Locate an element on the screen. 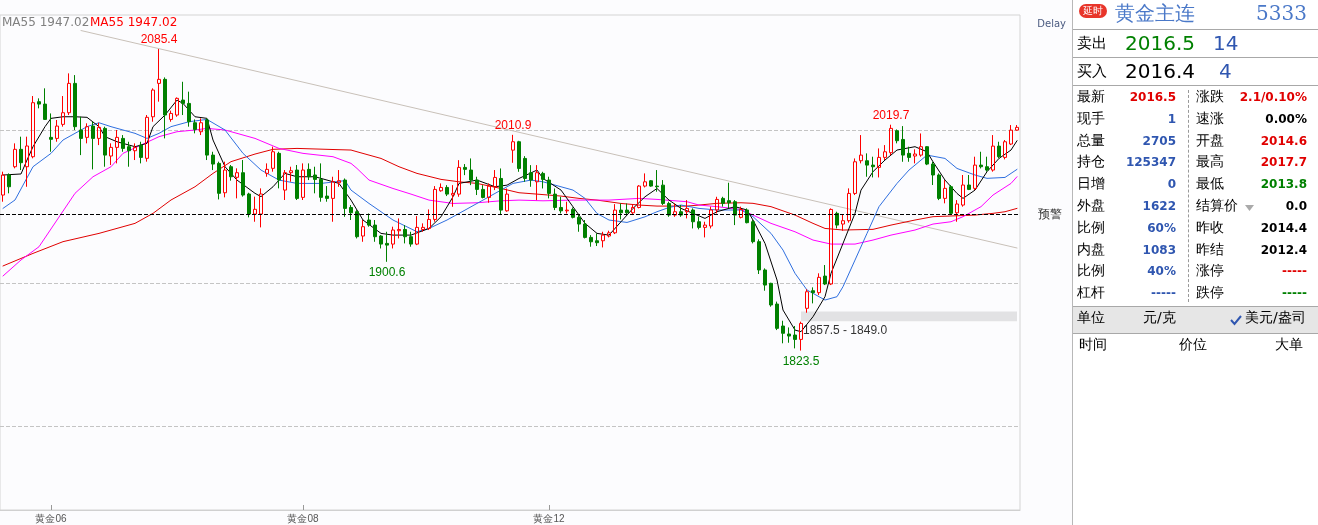 This screenshot has width=1318, height=525. text: 2017.7 is located at coordinates (1283, 162).